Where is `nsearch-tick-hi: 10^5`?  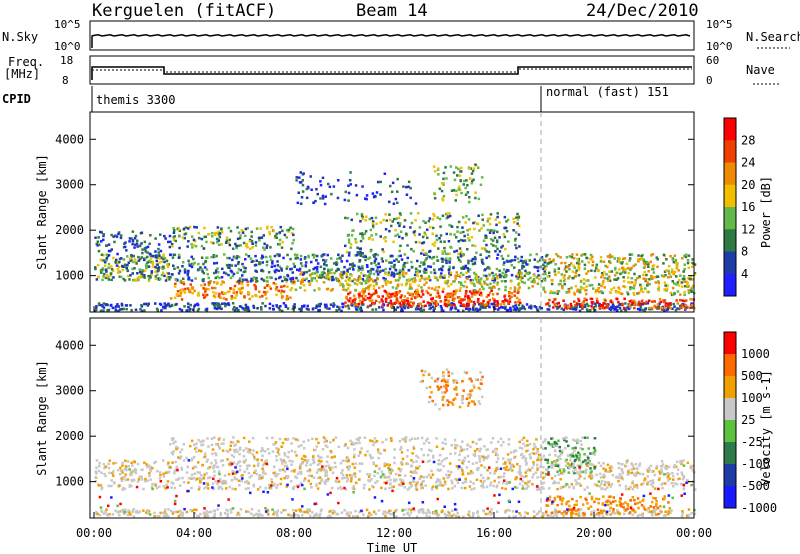 nsearch-tick-hi: 10^5 is located at coordinates (719, 24).